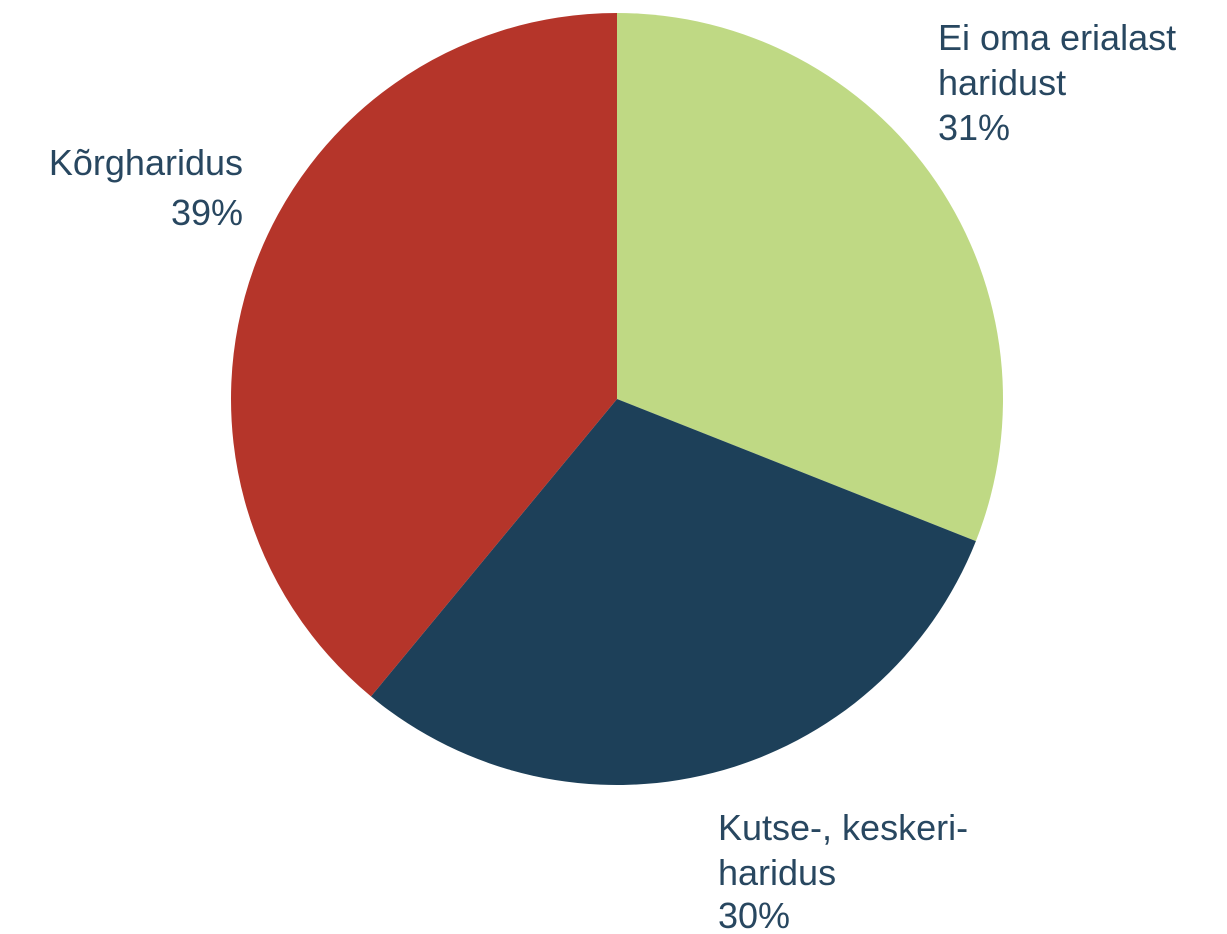  Describe the element at coordinates (207, 212) in the screenshot. I see `slice-value-label: 39%` at that location.